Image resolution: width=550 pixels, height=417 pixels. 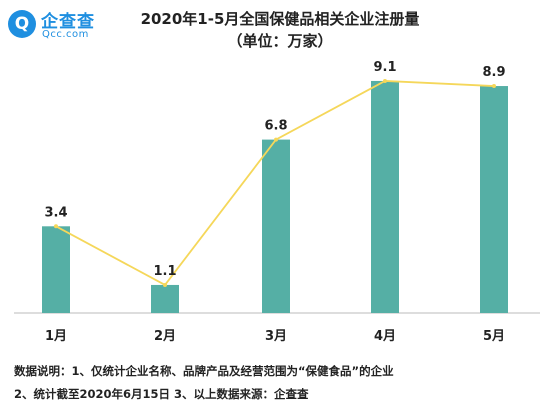 I want to click on brand-logo: Q 企查查 Qcc.com, so click(x=62, y=25).